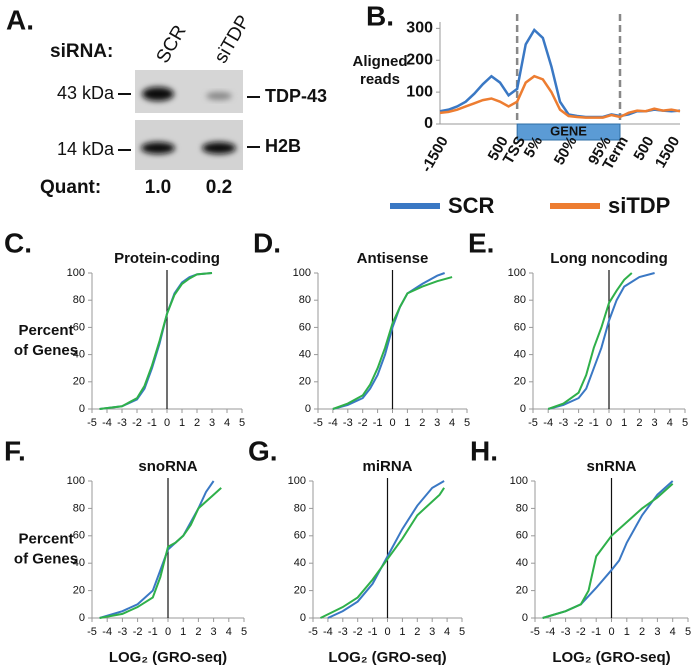 Image resolution: width=700 pixels, height=670 pixels. Describe the element at coordinates (380, 15) in the screenshot. I see `panel-label: B.` at that location.